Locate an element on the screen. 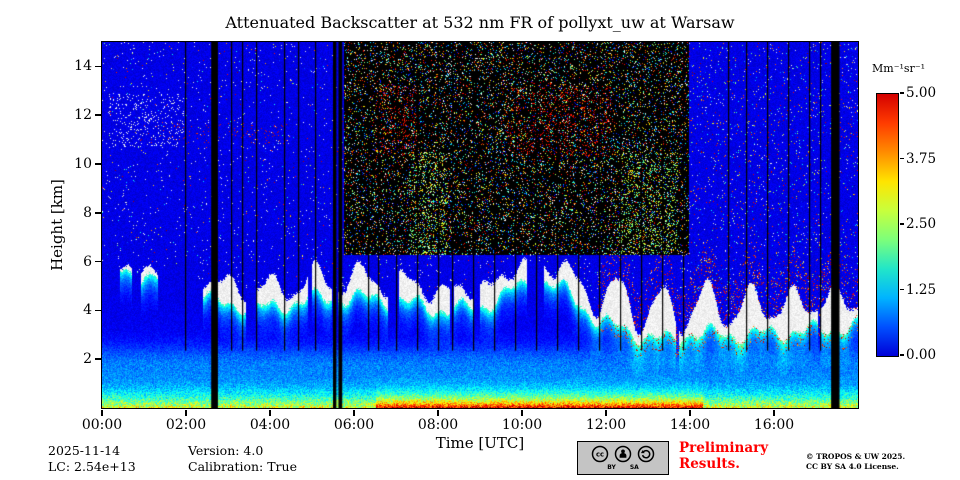 The height and width of the screenshot is (480, 960). cc-license-badge: cc BY SA is located at coordinates (623, 458).